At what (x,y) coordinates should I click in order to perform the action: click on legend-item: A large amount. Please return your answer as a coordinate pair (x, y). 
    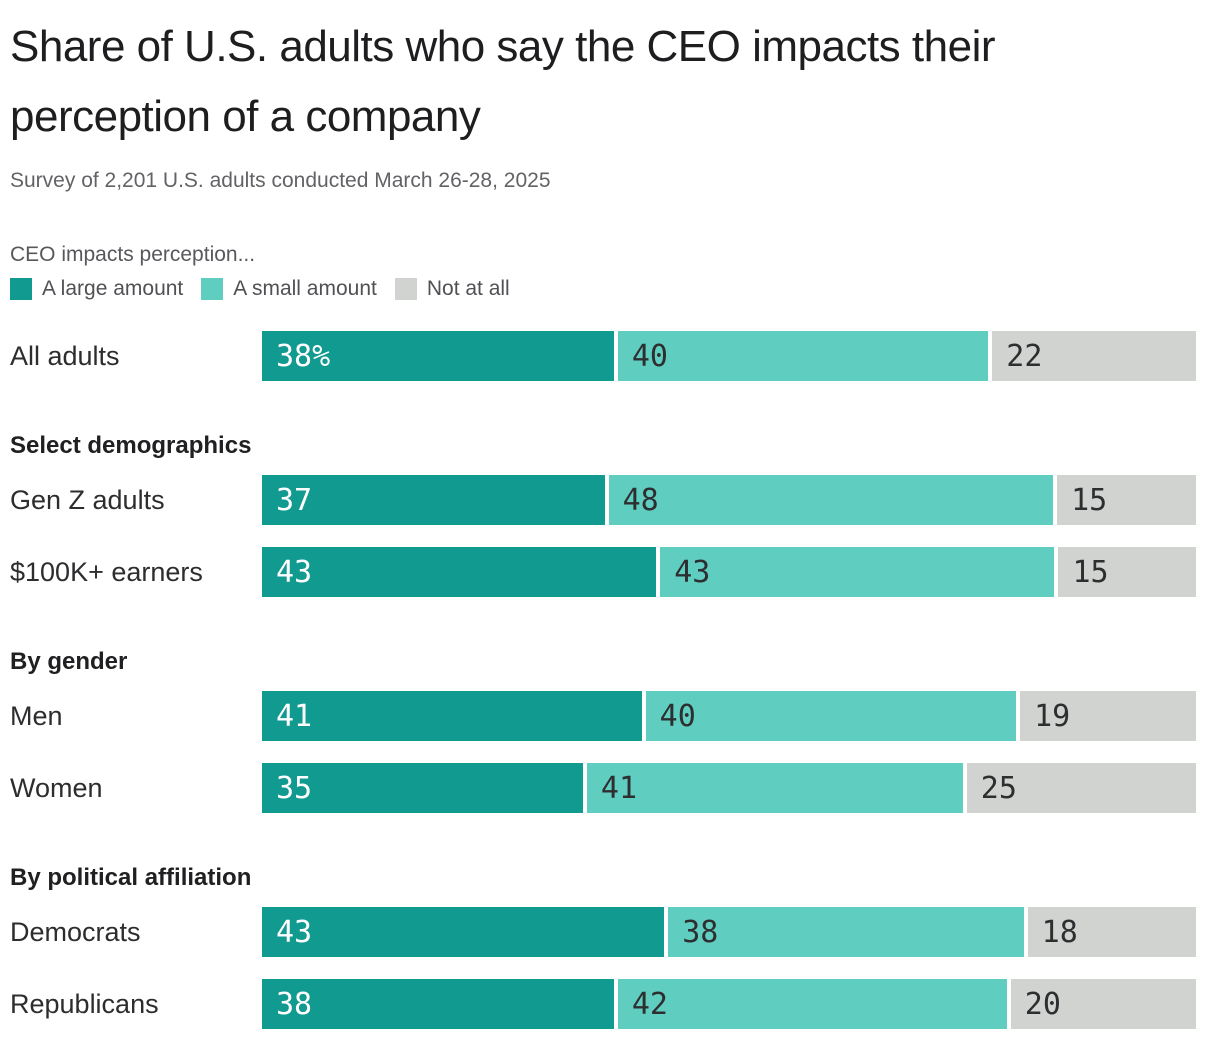
    Looking at the image, I should click on (96, 289).